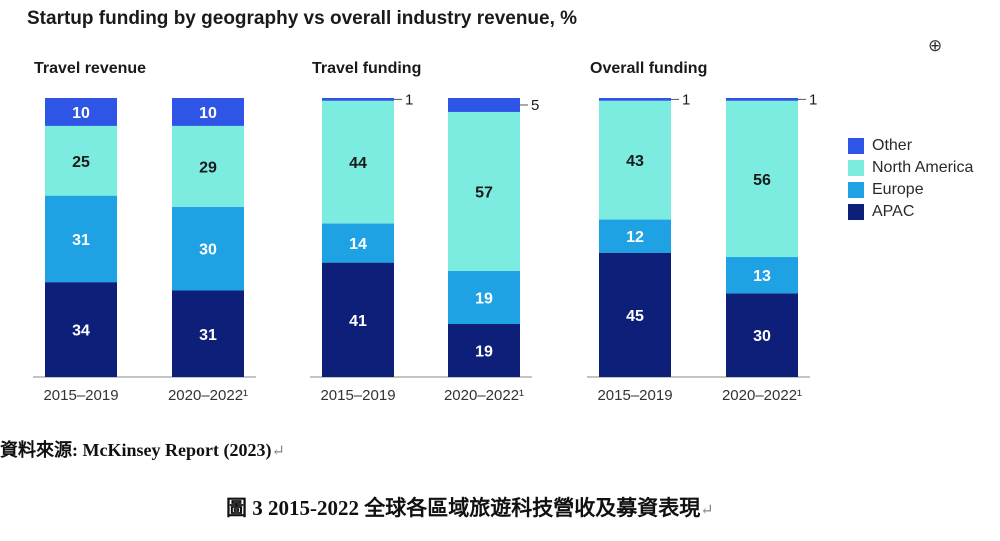 The image size is (1000, 541). I want to click on legend-item-europe: Europe, so click(910, 190).